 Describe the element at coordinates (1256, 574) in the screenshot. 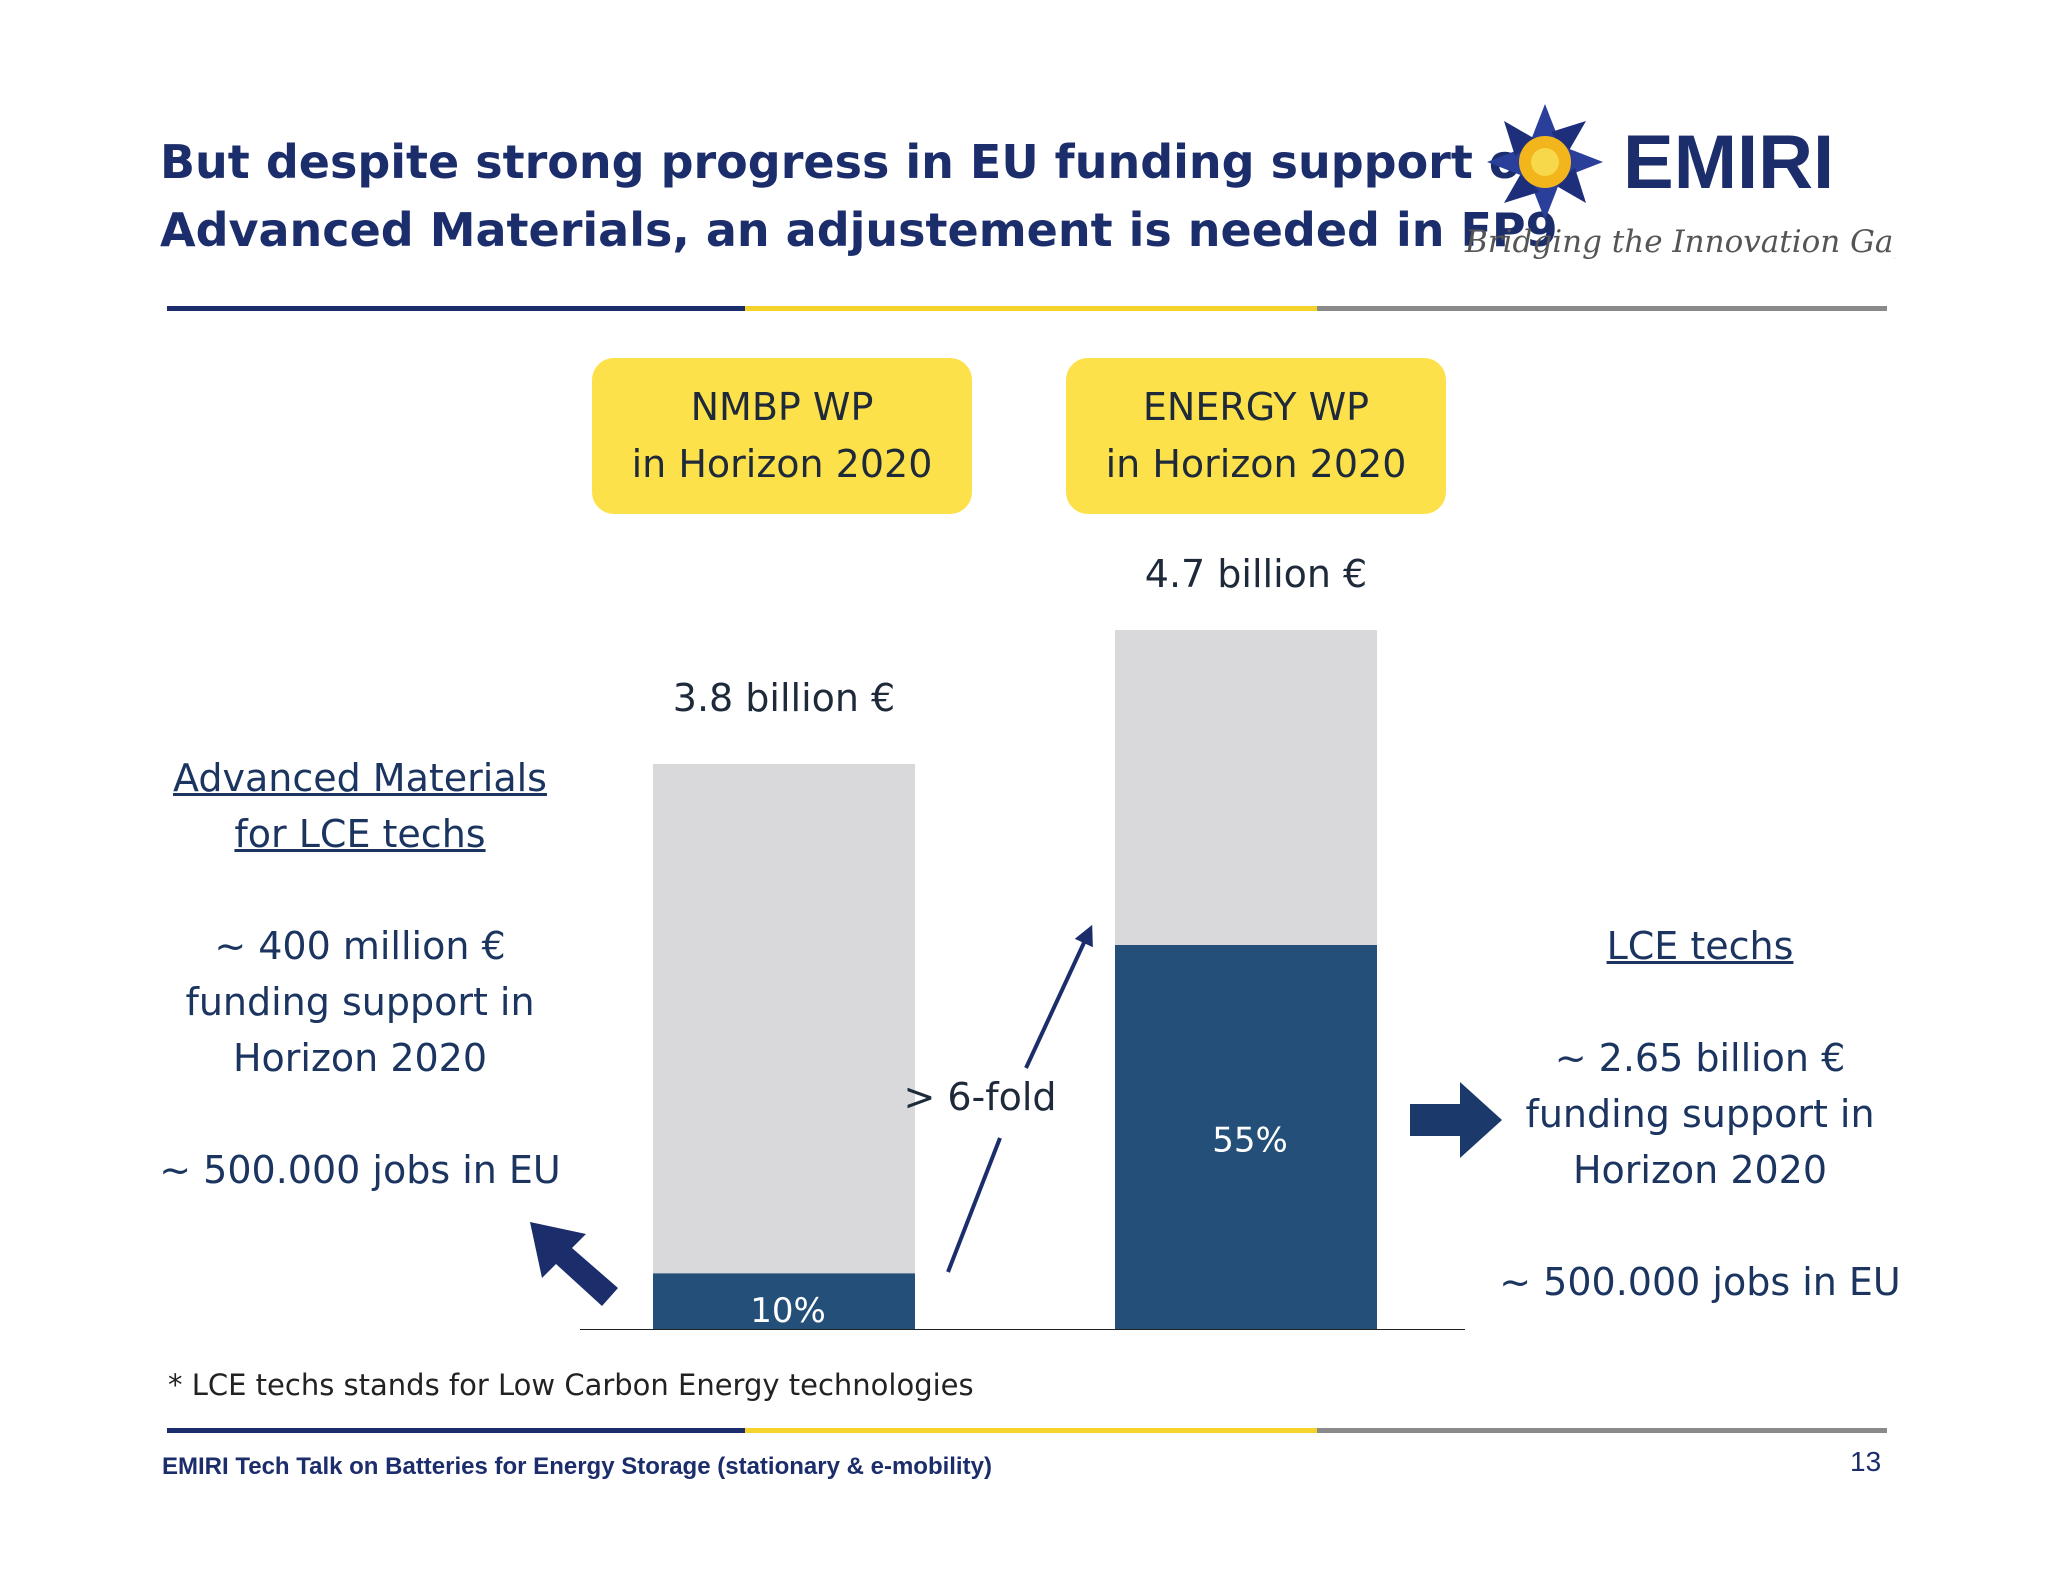

I see `total-label-energy: 4.7 billion €` at that location.